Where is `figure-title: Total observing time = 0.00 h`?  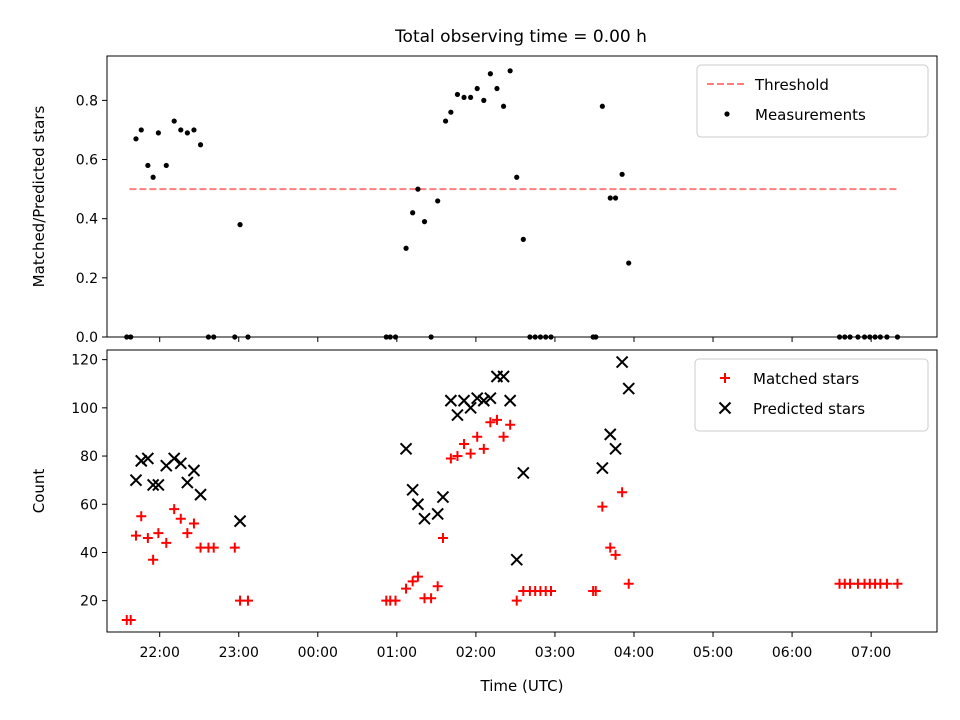 figure-title: Total observing time = 0.00 h is located at coordinates (520, 37).